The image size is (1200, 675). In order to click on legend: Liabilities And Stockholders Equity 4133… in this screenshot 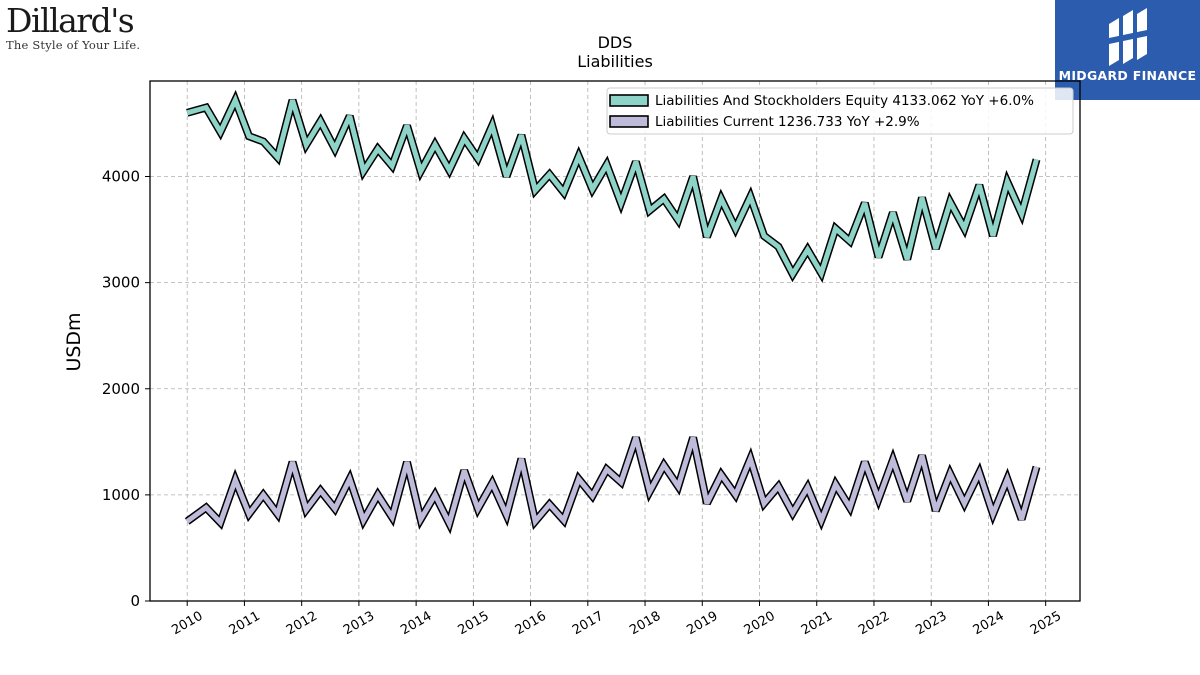, I will do `click(840, 111)`.